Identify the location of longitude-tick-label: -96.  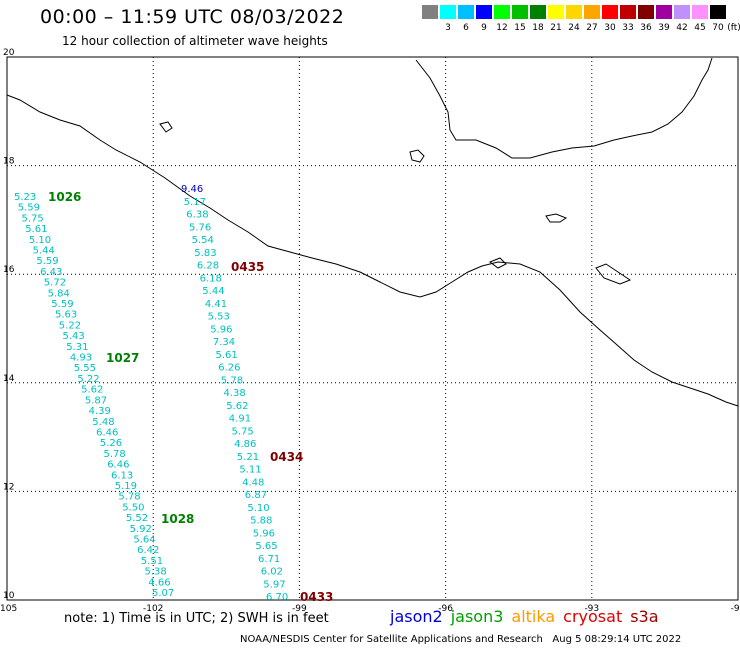
(445, 609).